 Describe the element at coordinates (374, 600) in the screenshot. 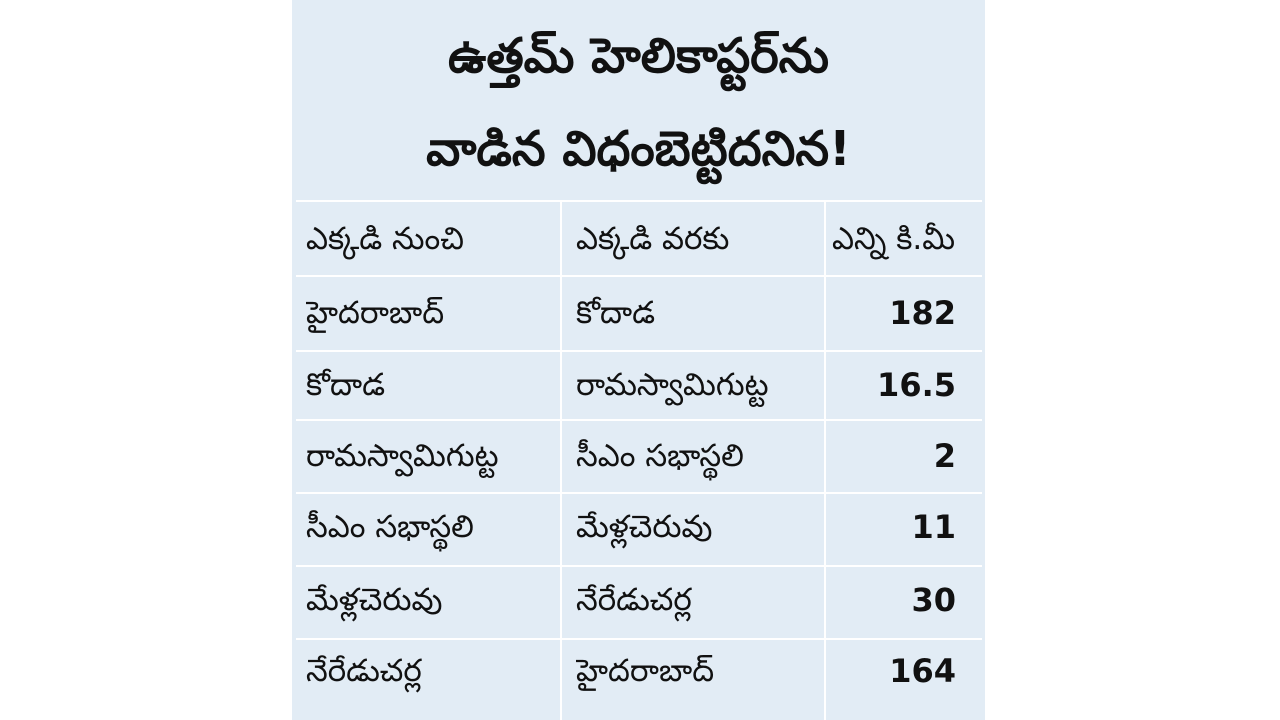

I see `cell-from: మేళ్లచెరువు` at that location.